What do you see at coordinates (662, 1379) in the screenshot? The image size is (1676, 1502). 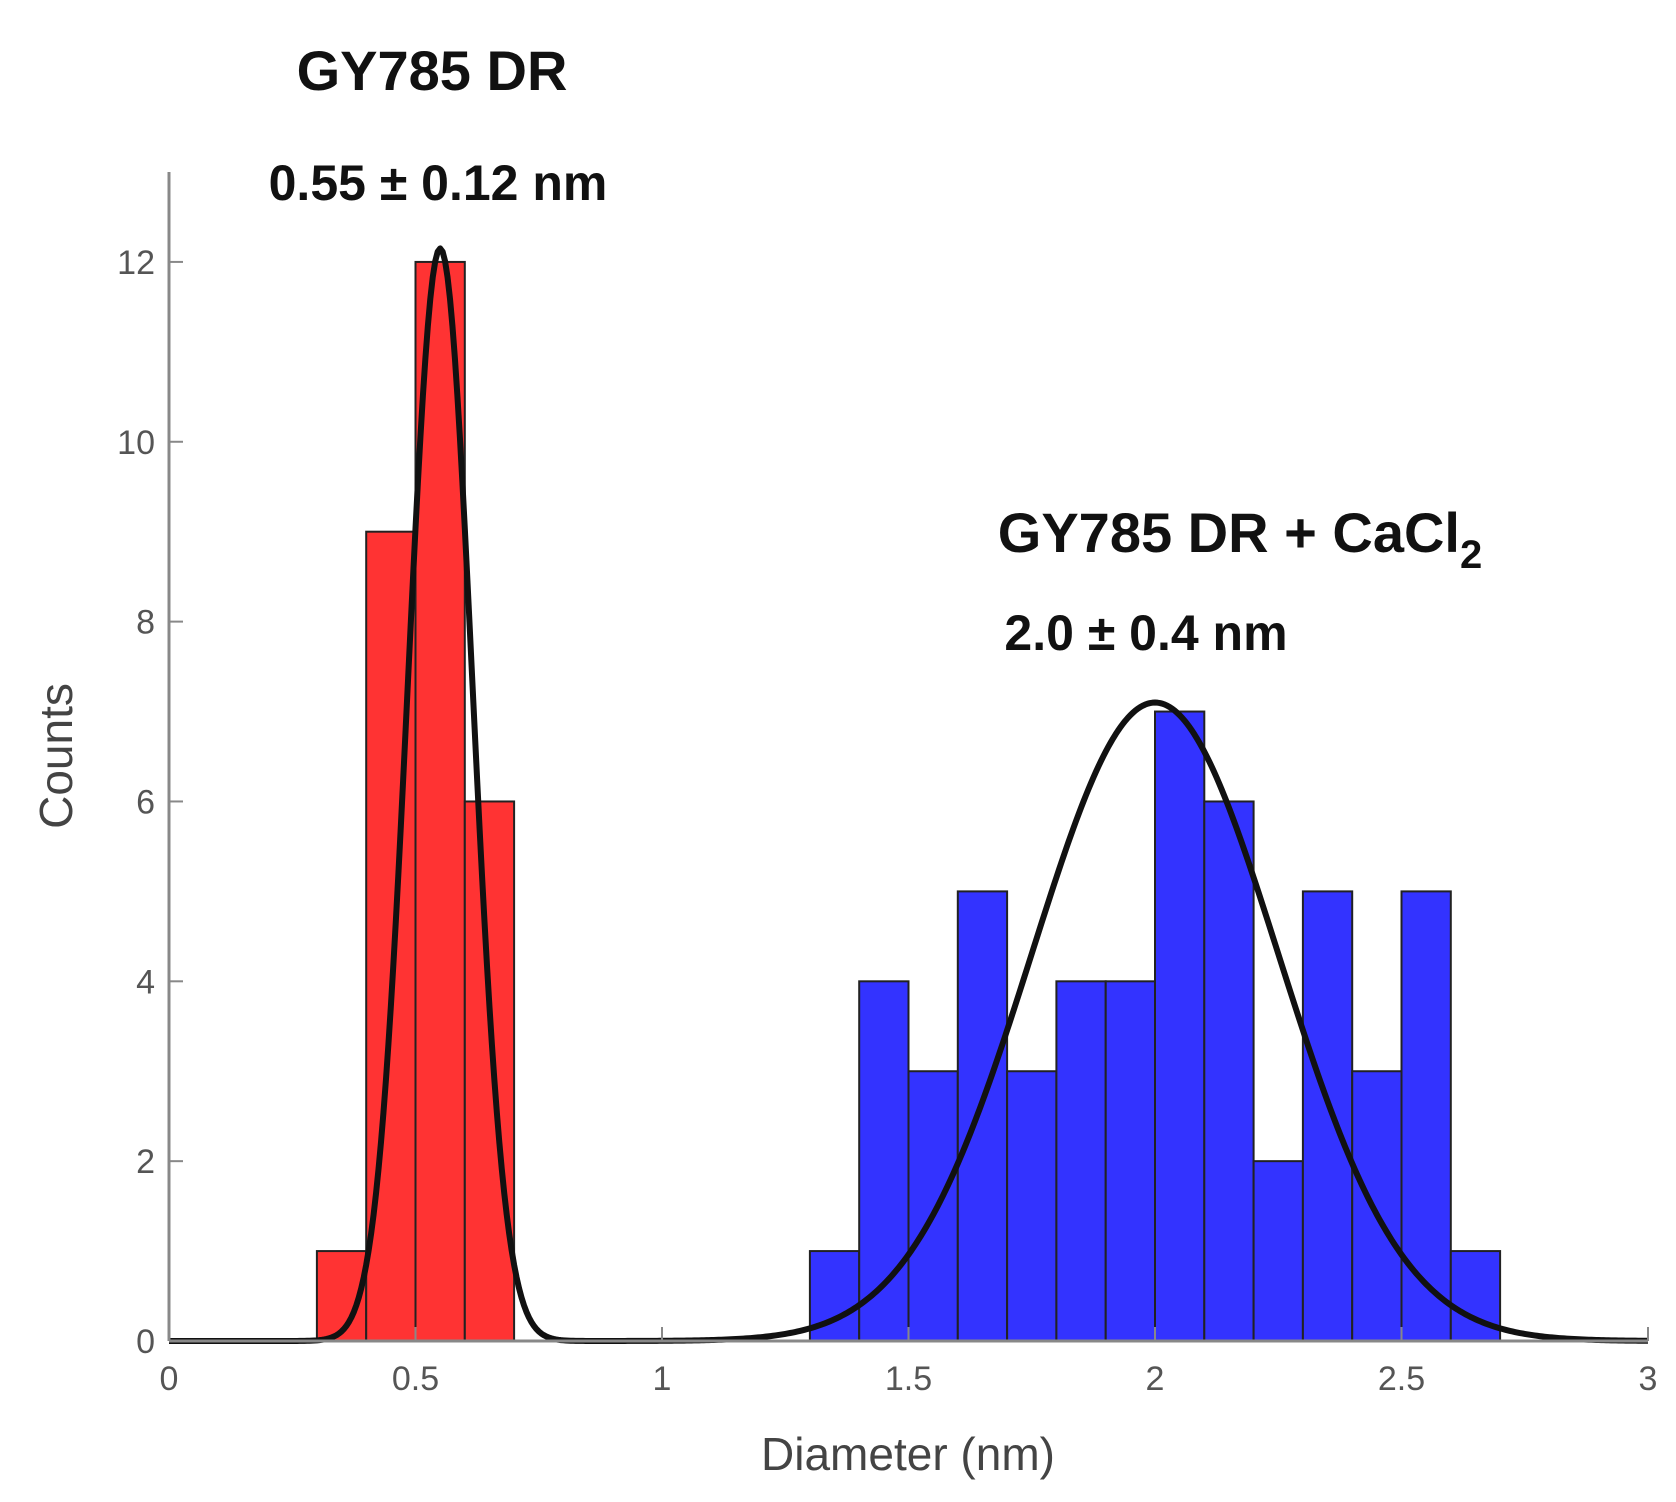 I see `x-tick-label: 1` at bounding box center [662, 1379].